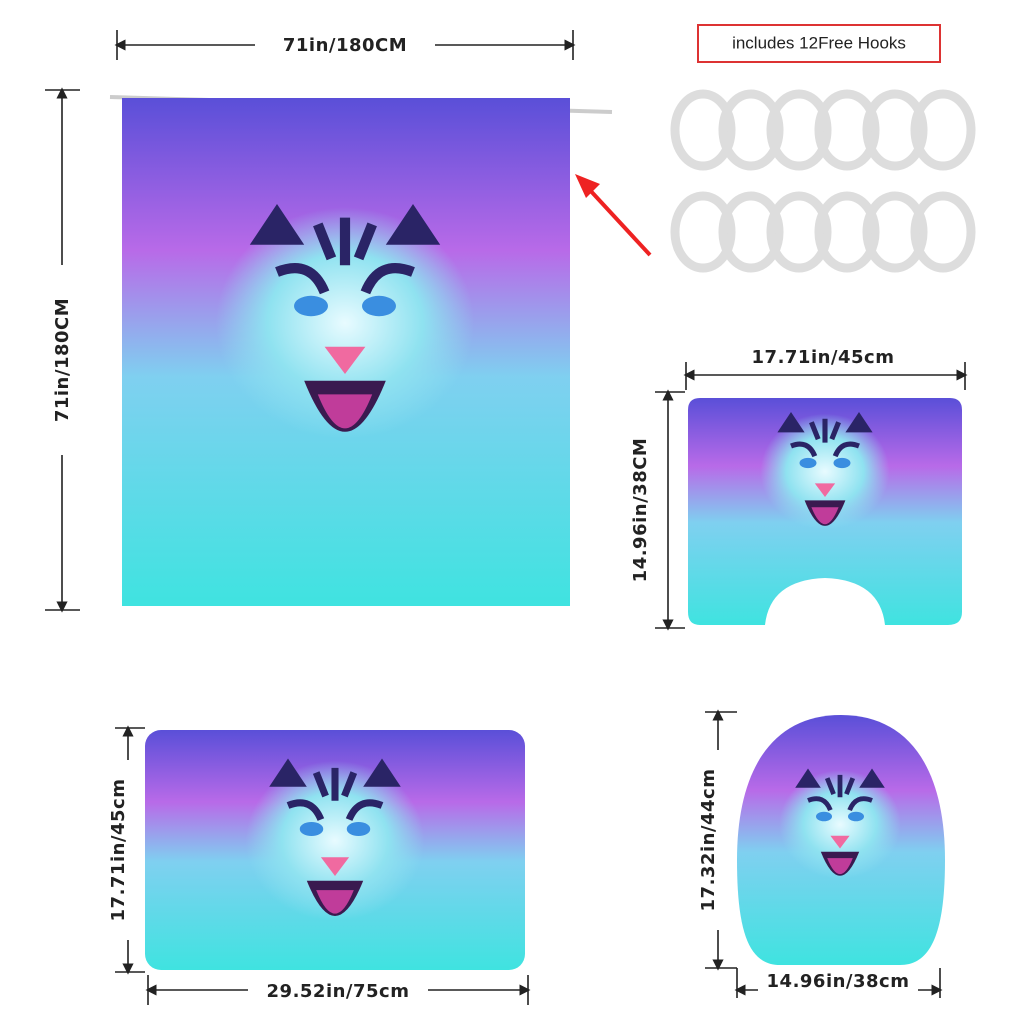 This screenshot has width=1024, height=1024. Describe the element at coordinates (619, 221) in the screenshot. I see `pointer-arrow` at that location.